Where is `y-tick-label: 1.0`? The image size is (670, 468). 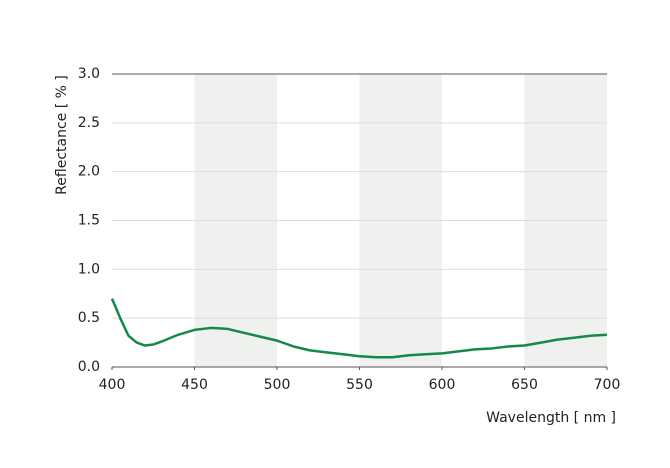
y-tick-label: 1.0 is located at coordinates (89, 269).